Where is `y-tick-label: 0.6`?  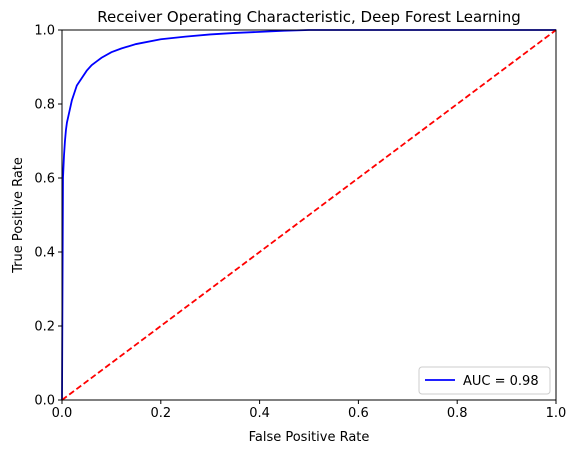
y-tick-label: 0.6 is located at coordinates (44, 179).